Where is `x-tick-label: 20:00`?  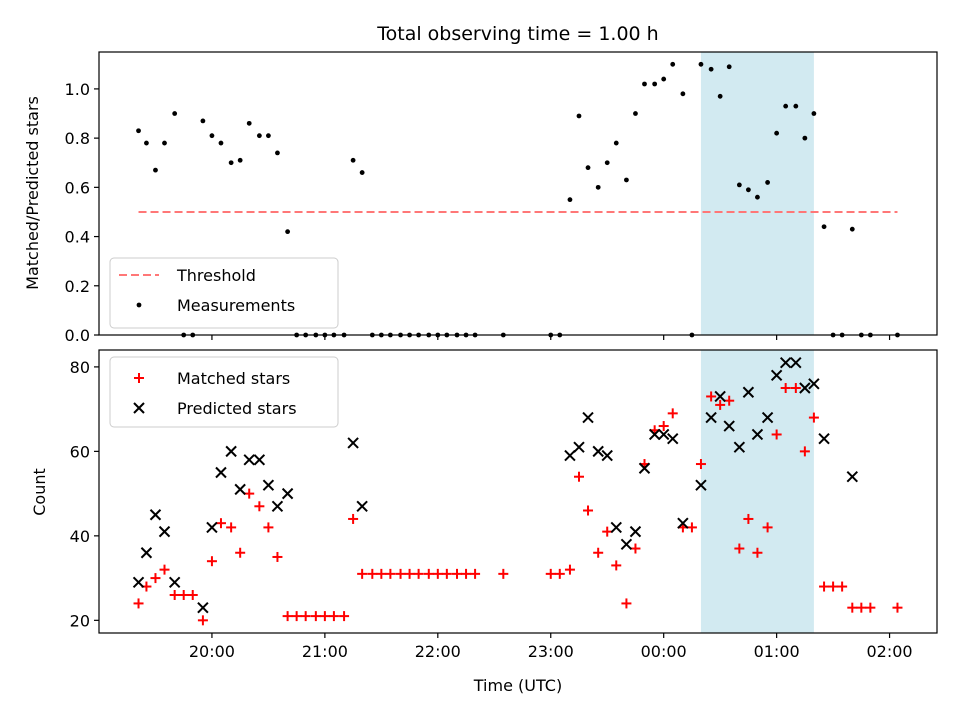 x-tick-label: 20:00 is located at coordinates (212, 651).